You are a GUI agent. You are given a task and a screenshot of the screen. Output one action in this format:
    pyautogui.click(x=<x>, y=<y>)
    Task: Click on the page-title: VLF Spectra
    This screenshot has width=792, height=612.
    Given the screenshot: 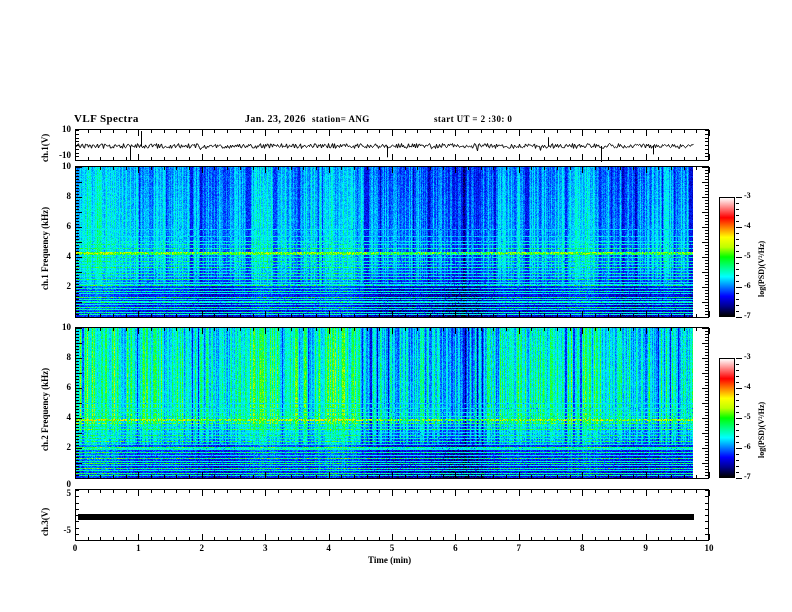 What is the action you would take?
    pyautogui.click(x=106, y=119)
    